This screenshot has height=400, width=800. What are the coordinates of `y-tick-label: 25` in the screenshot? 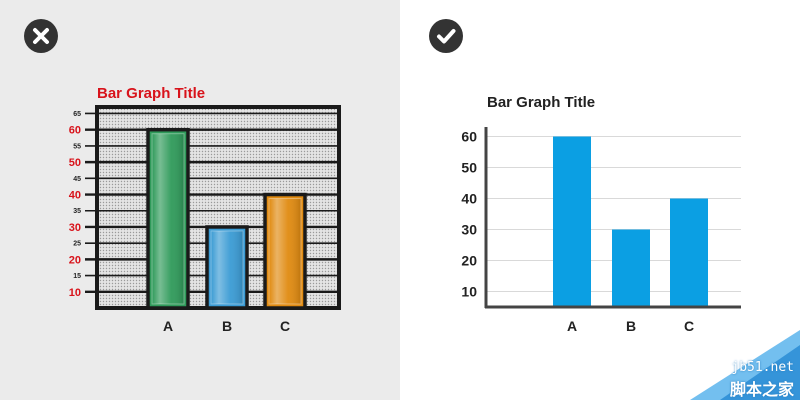 It's located at (77, 244).